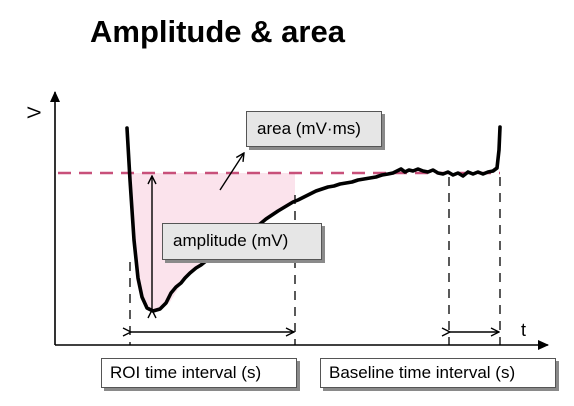  Describe the element at coordinates (217, 31) in the screenshot. I see `diagram-title: Amplitude & area` at that location.